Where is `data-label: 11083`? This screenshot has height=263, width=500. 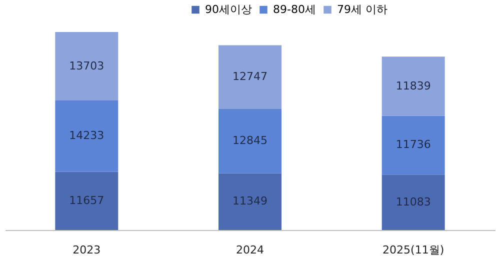
data-label: 11083 is located at coordinates (413, 201).